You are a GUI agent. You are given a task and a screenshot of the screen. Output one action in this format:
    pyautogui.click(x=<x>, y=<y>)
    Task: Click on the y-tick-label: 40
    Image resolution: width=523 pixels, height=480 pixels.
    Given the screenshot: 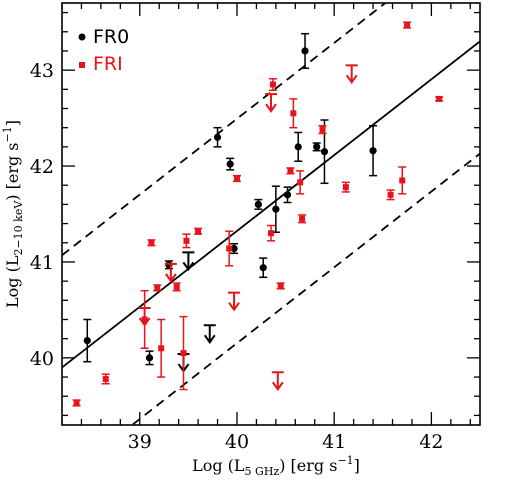 What is the action you would take?
    pyautogui.click(x=42, y=359)
    